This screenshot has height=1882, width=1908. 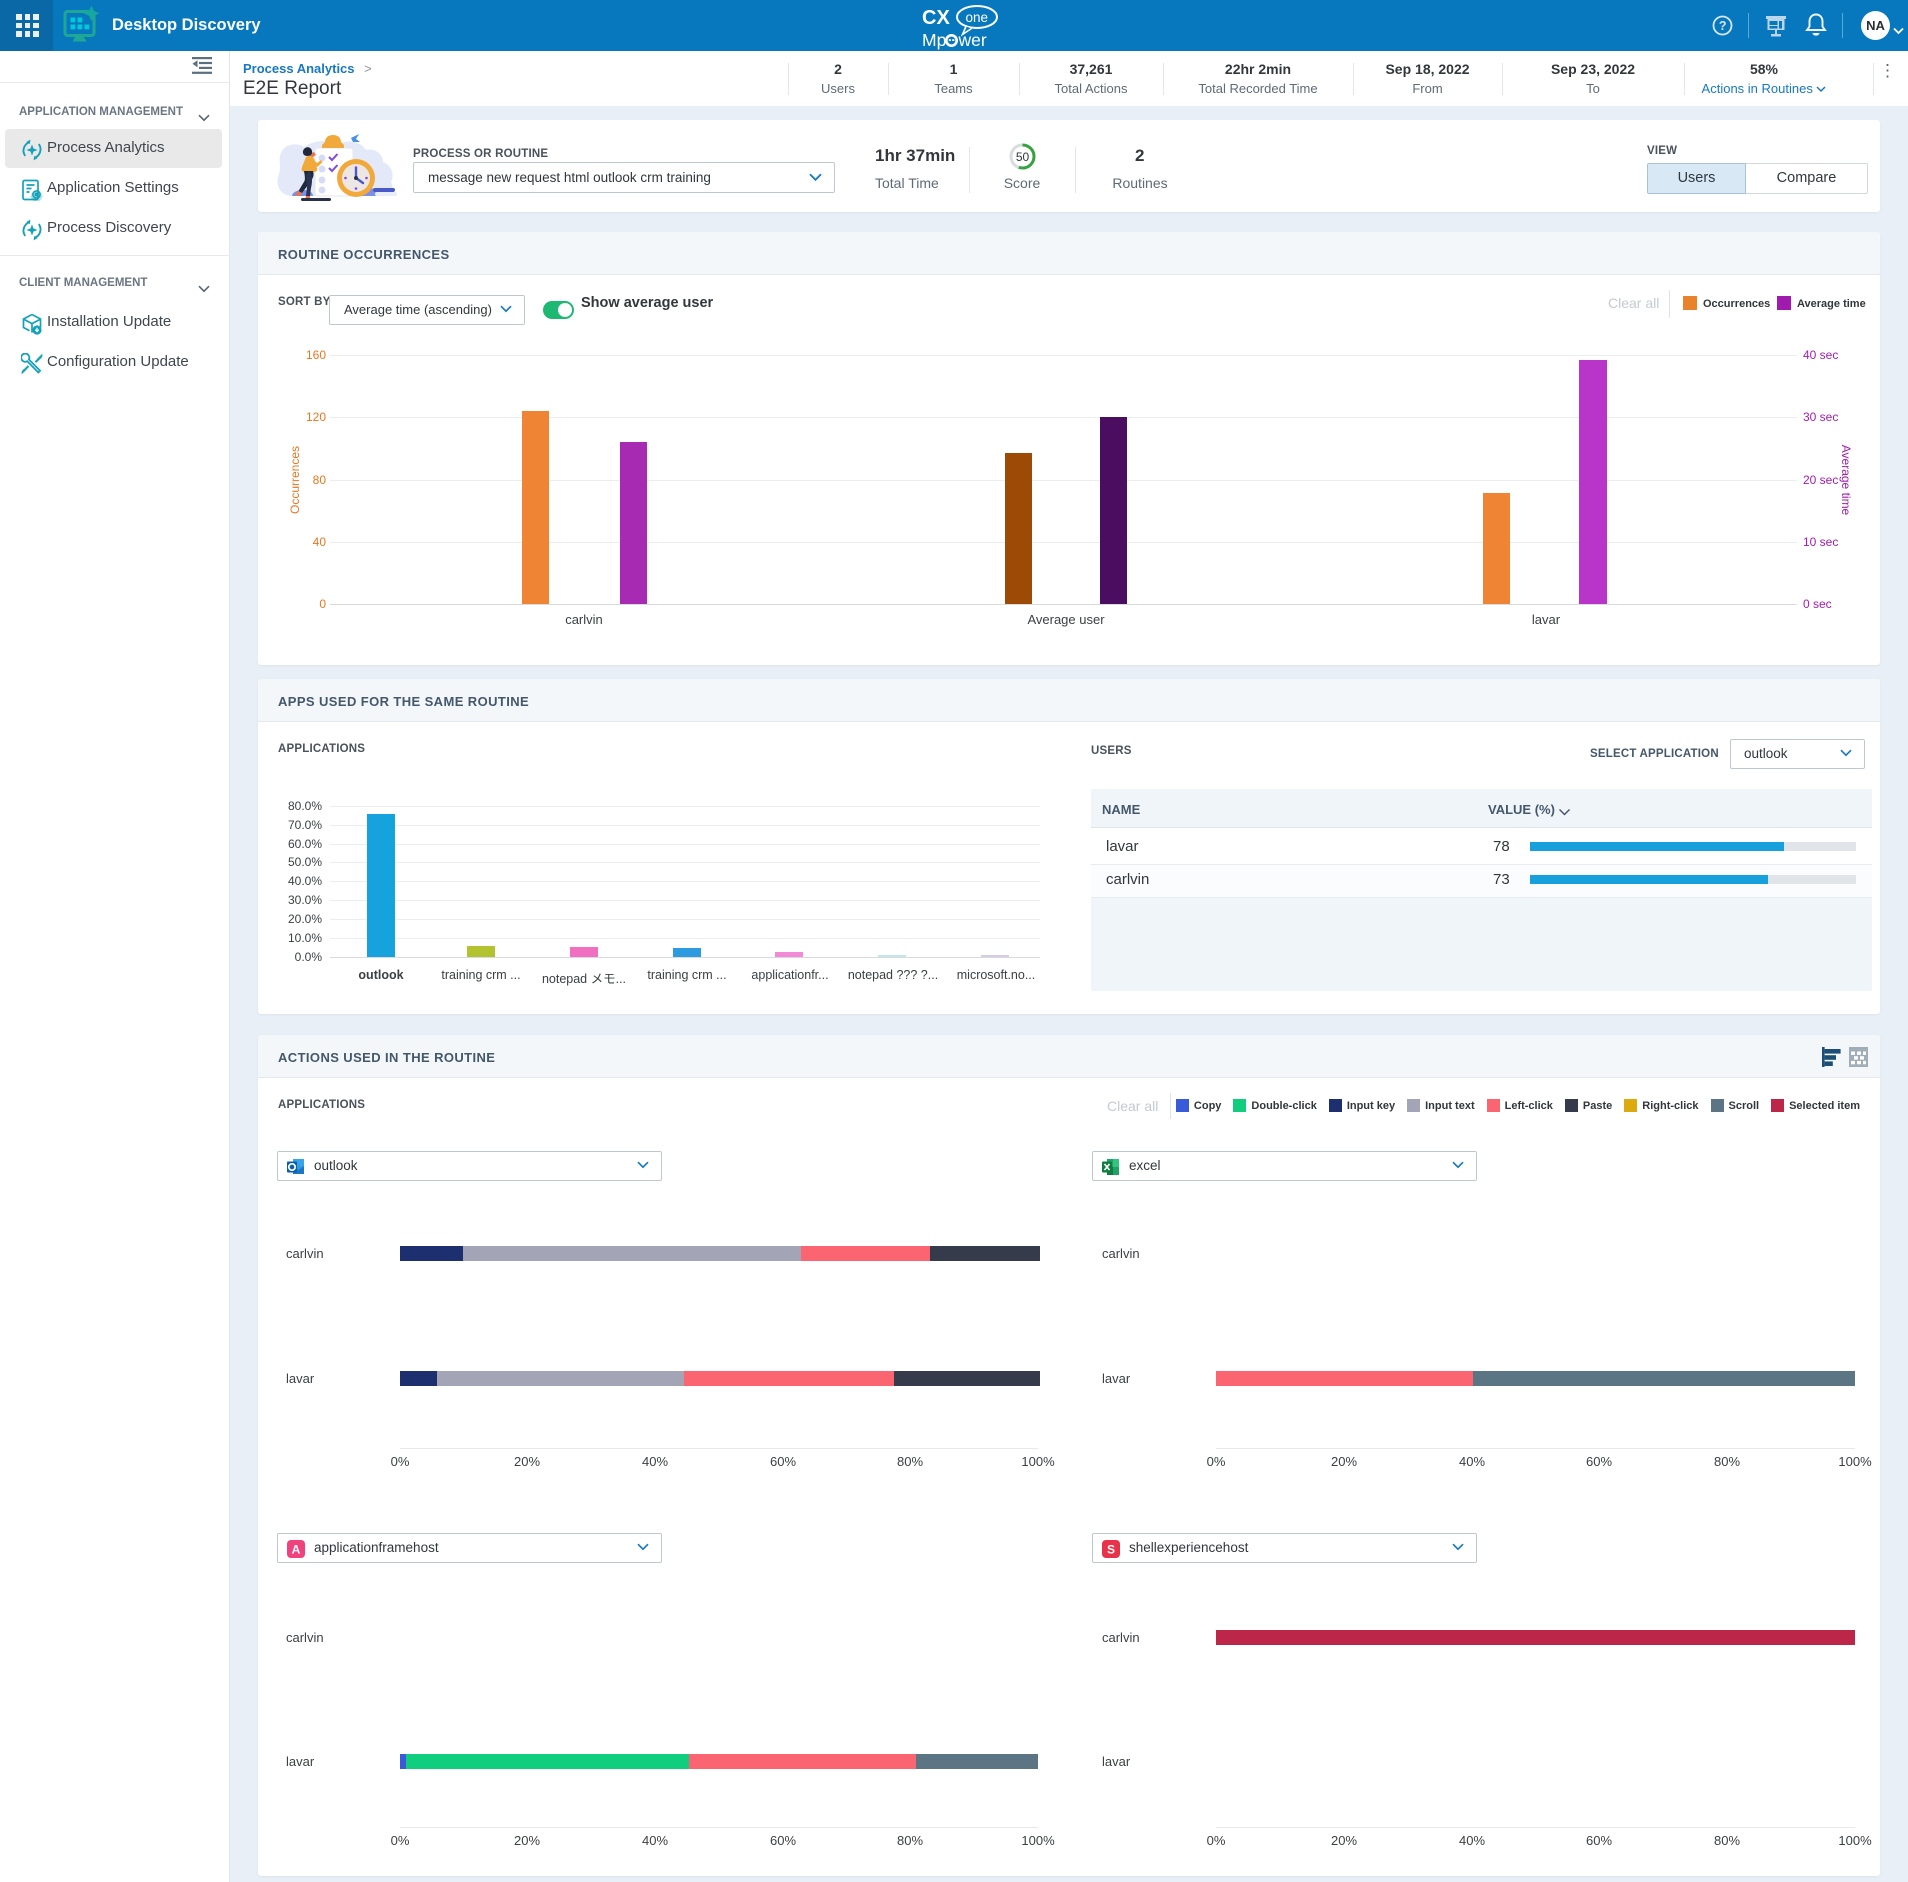 I want to click on svg-text: Mp, so click(x=934, y=40).